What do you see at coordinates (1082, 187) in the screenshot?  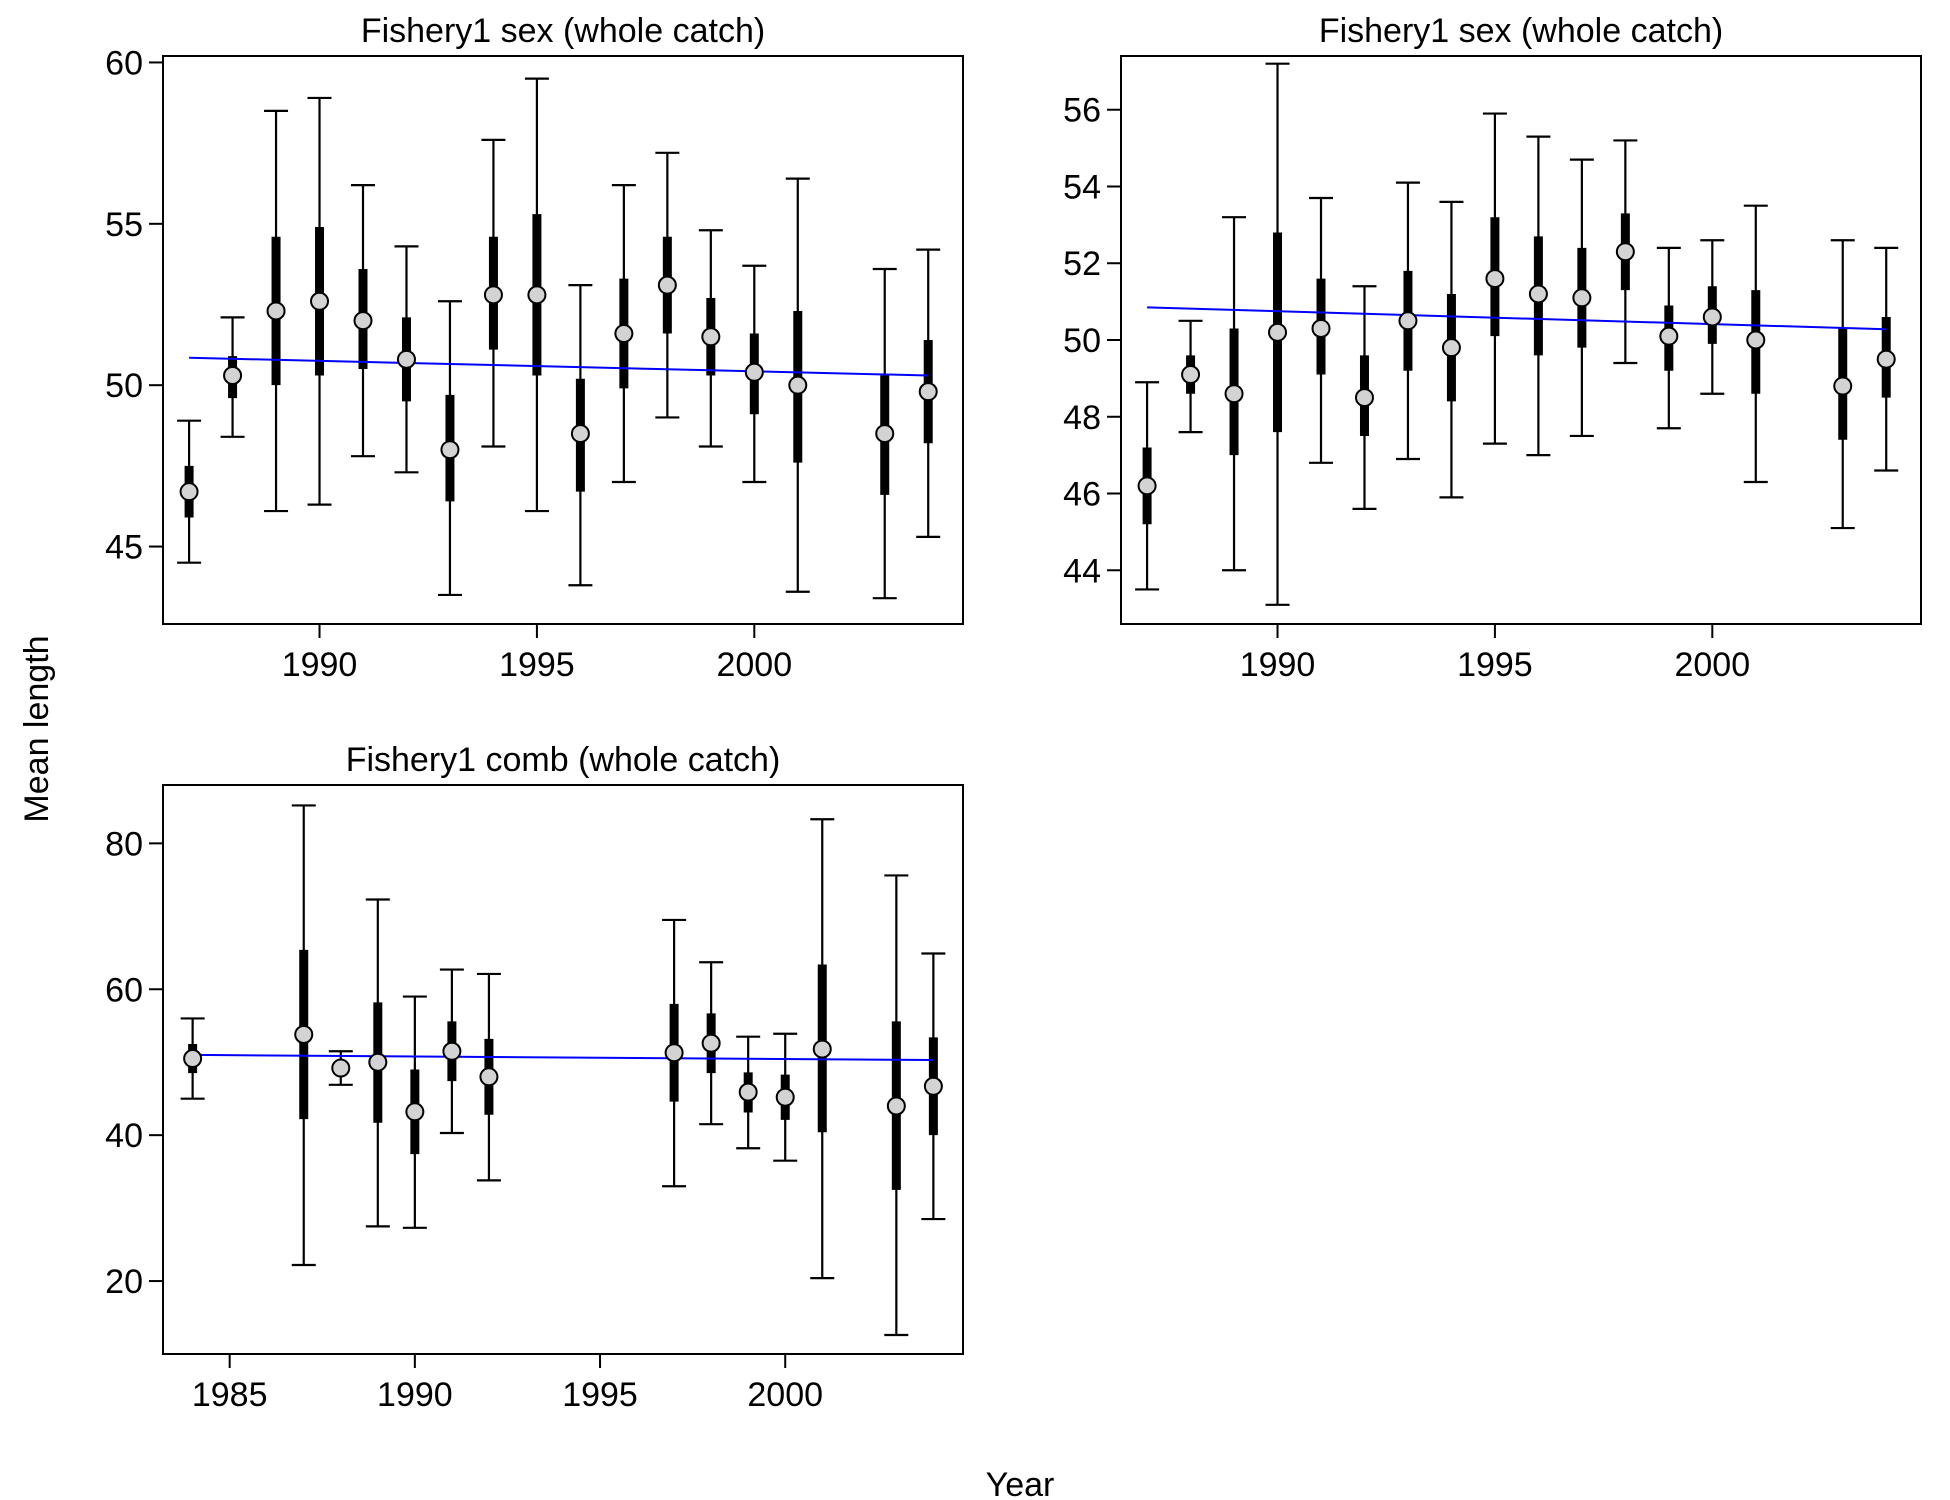 I see `y-tick-label: 54` at bounding box center [1082, 187].